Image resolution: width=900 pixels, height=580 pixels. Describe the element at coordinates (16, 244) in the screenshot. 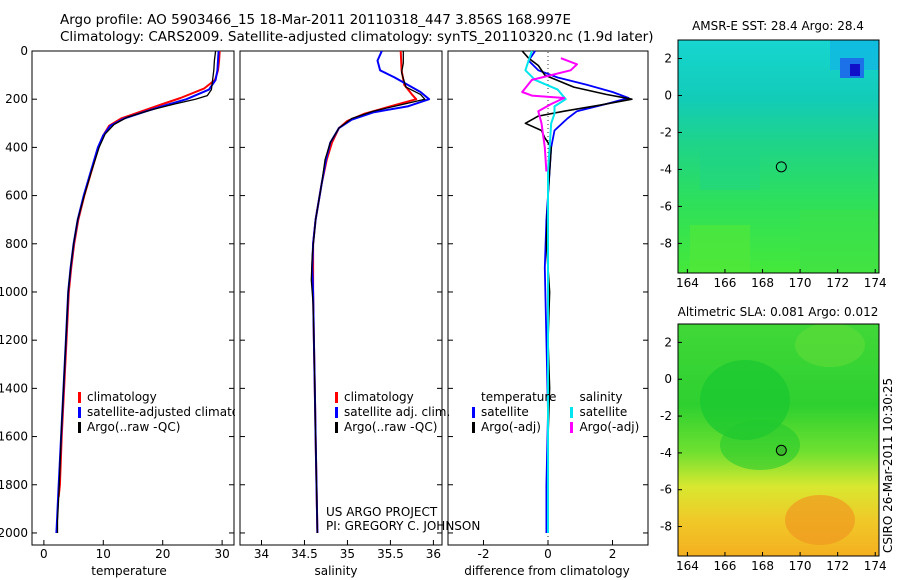

I see `y-tick-label: 800` at that location.